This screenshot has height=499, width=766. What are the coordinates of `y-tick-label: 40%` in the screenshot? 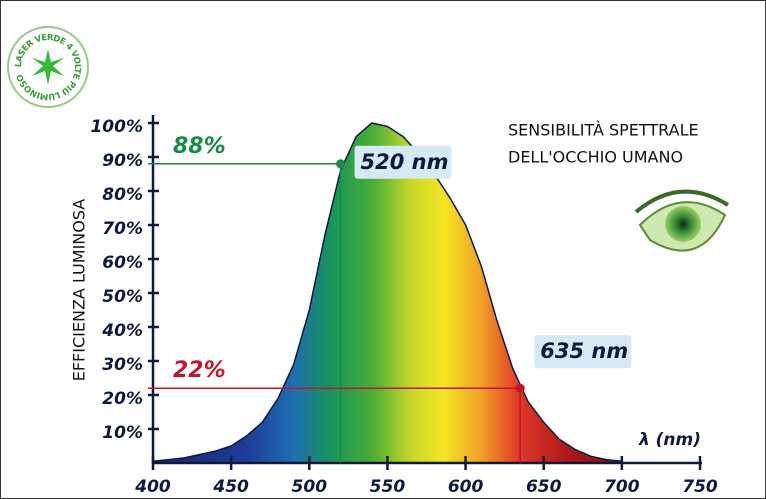 It's located at (122, 331).